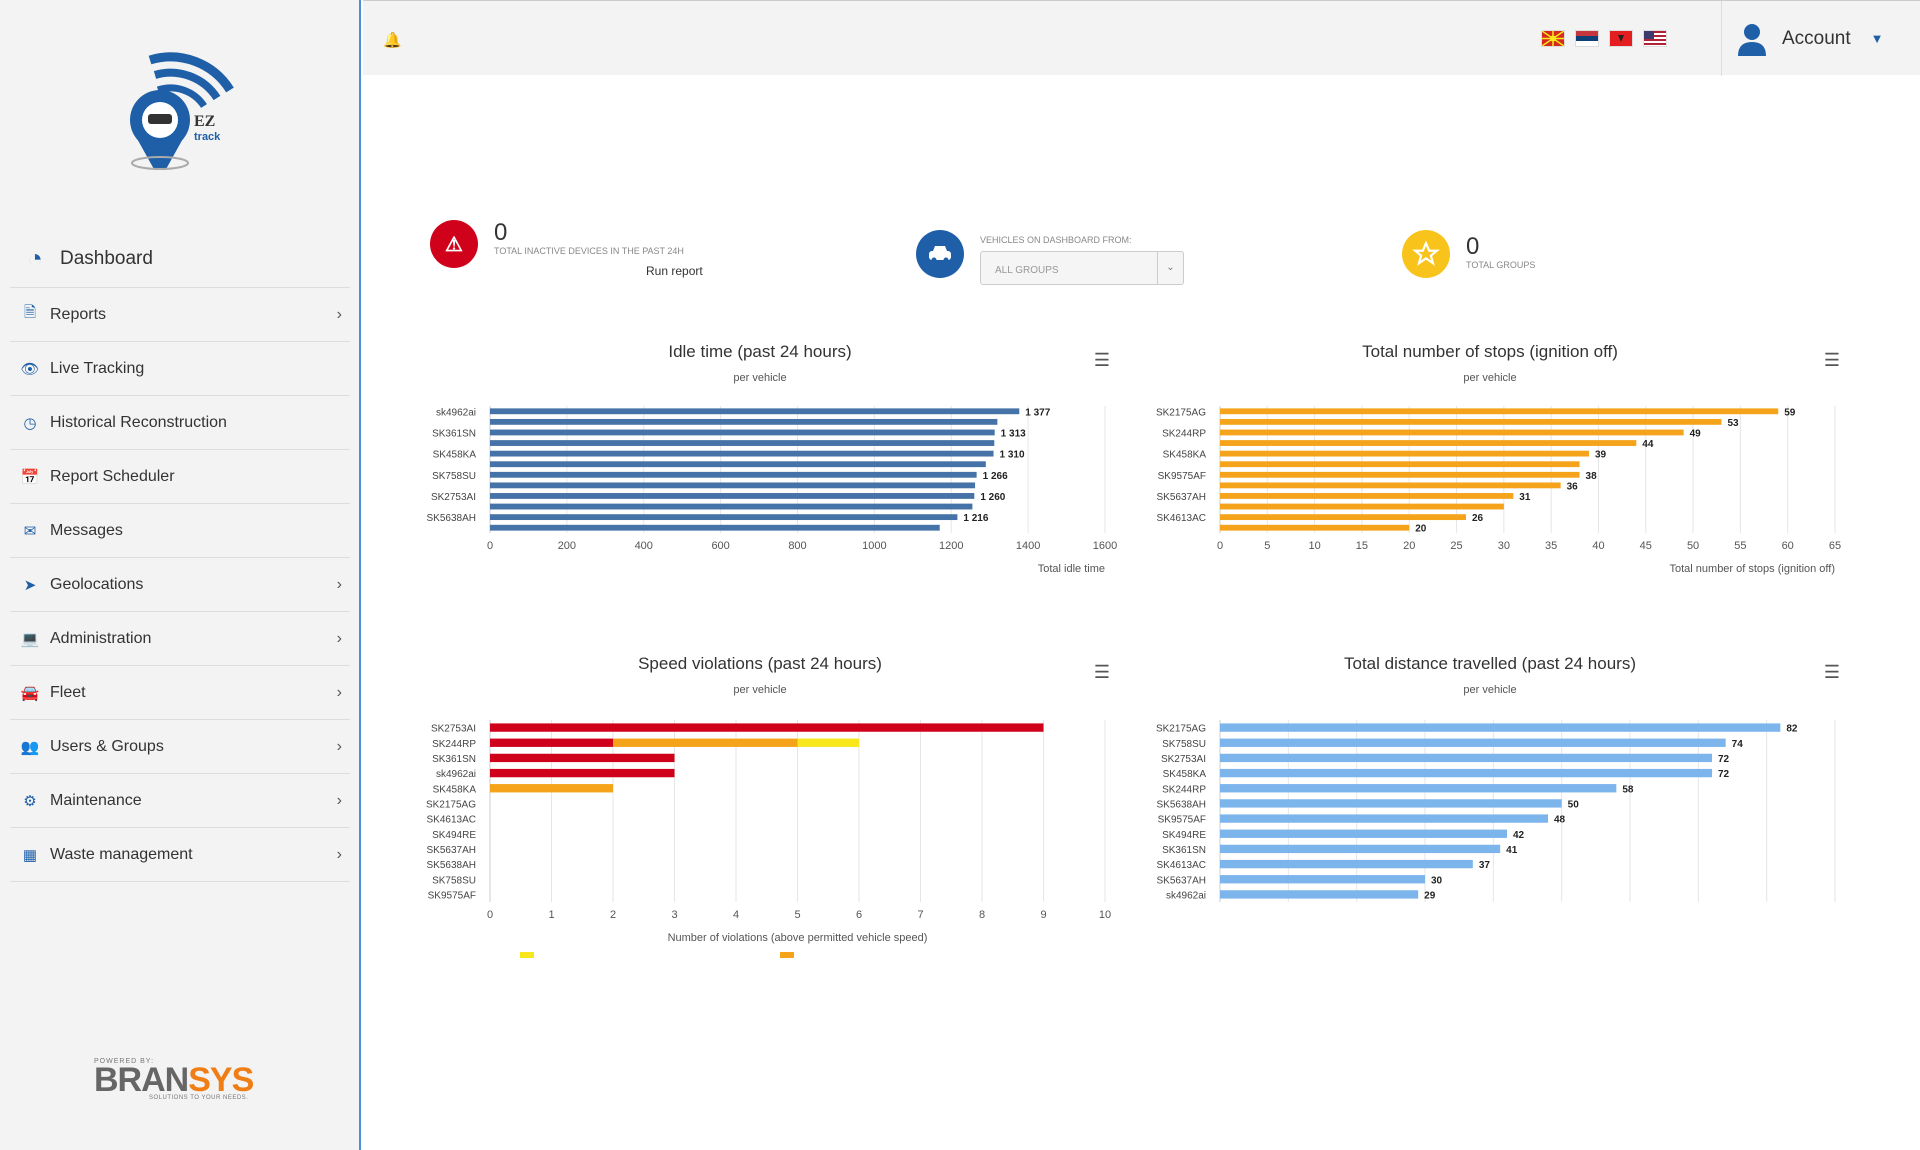  What do you see at coordinates (180, 801) in the screenshot?
I see `sidebar-item-maintenance: ⚙ Maintenance ›` at bounding box center [180, 801].